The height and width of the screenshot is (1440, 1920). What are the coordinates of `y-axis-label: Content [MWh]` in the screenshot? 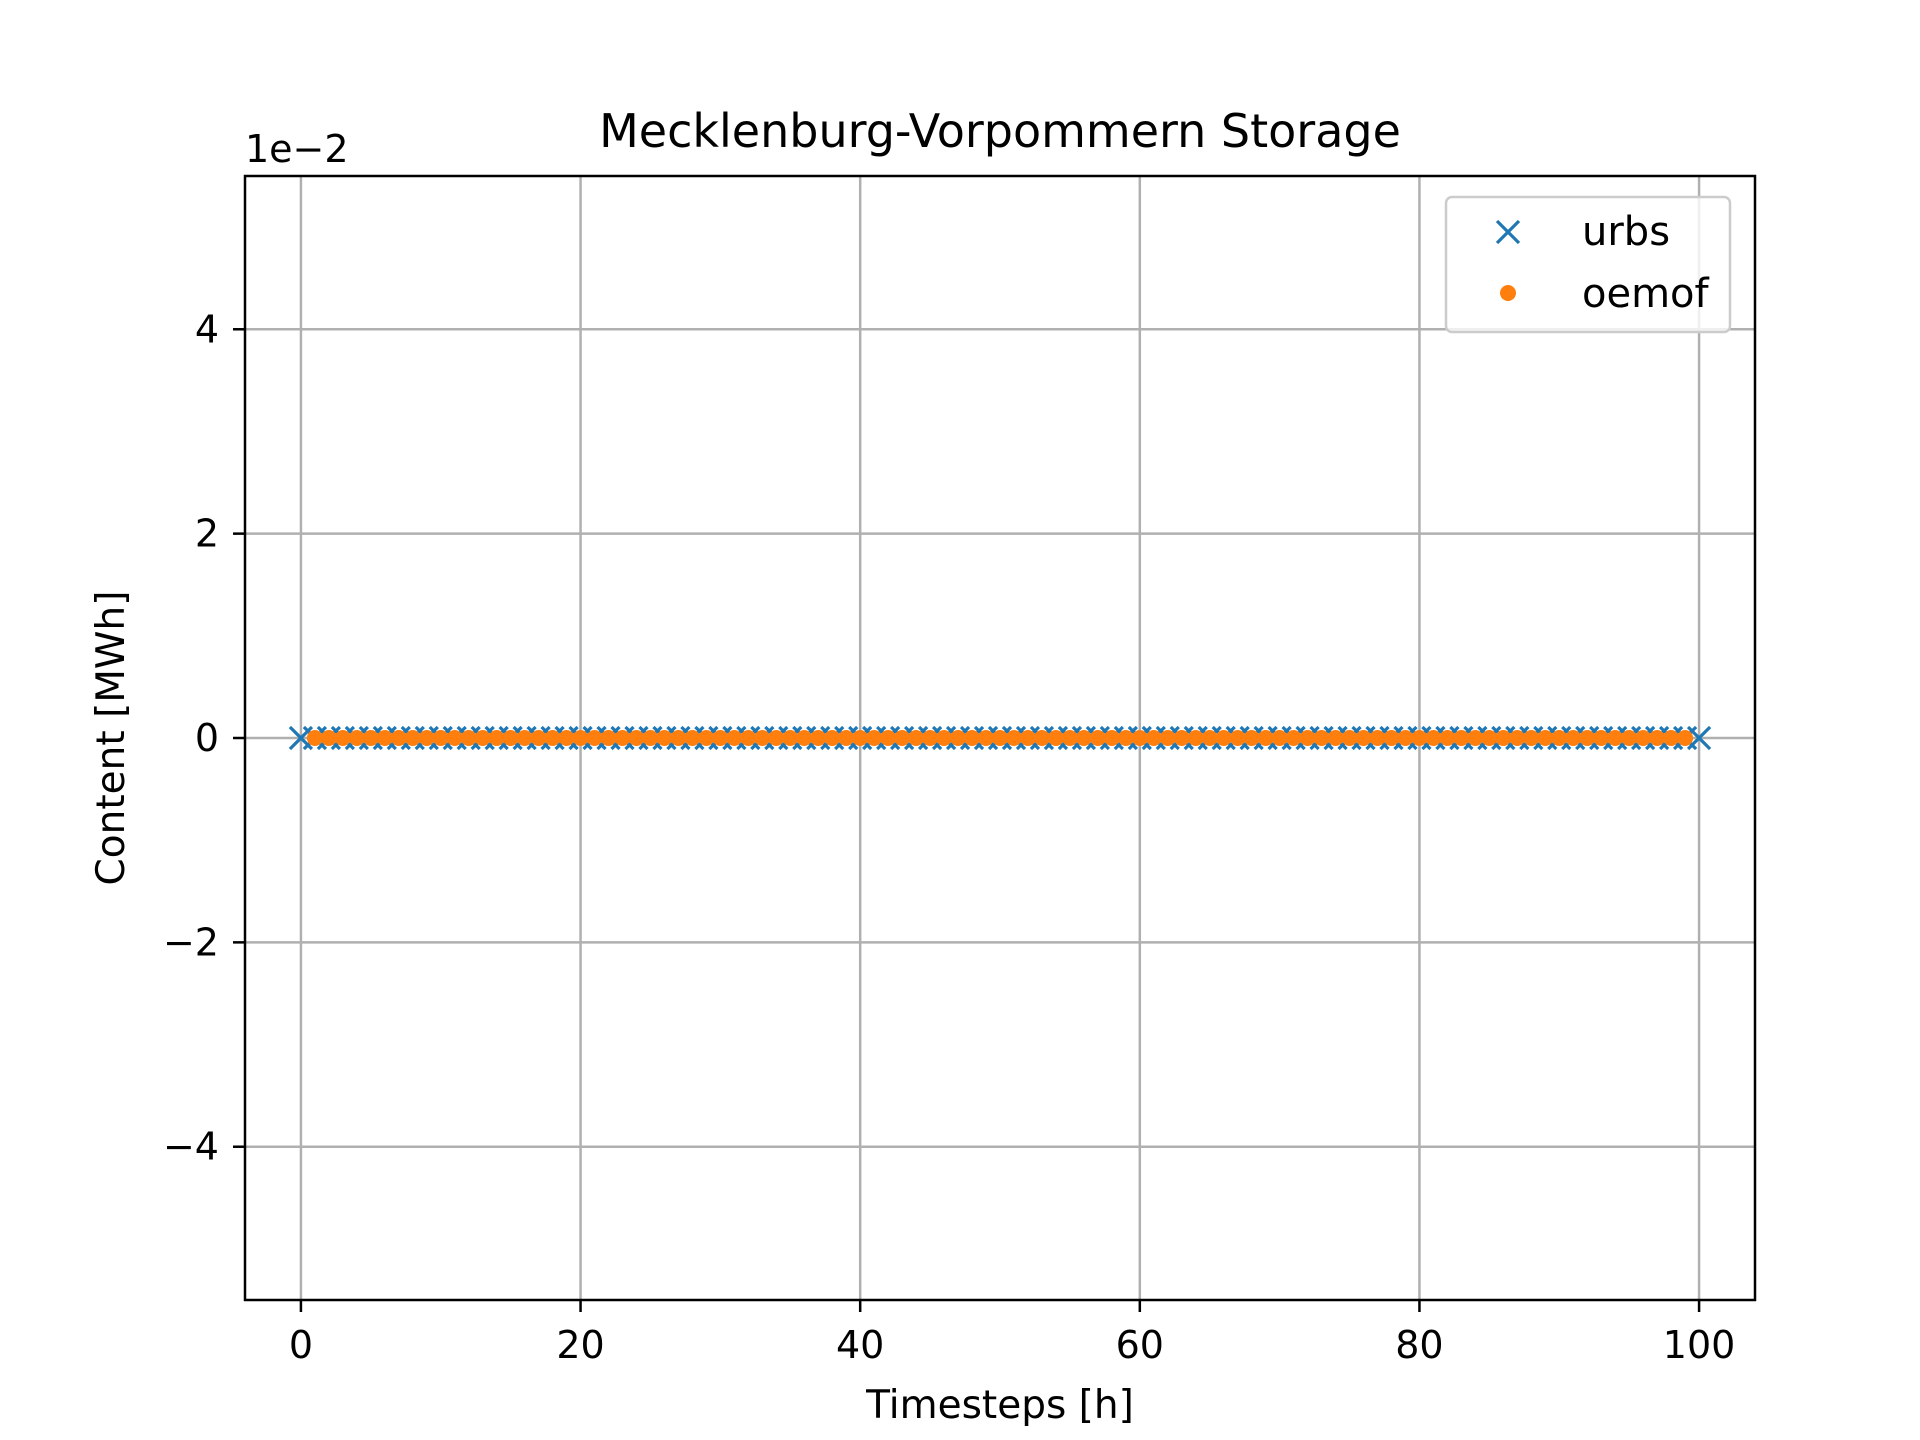 It's located at (111, 738).